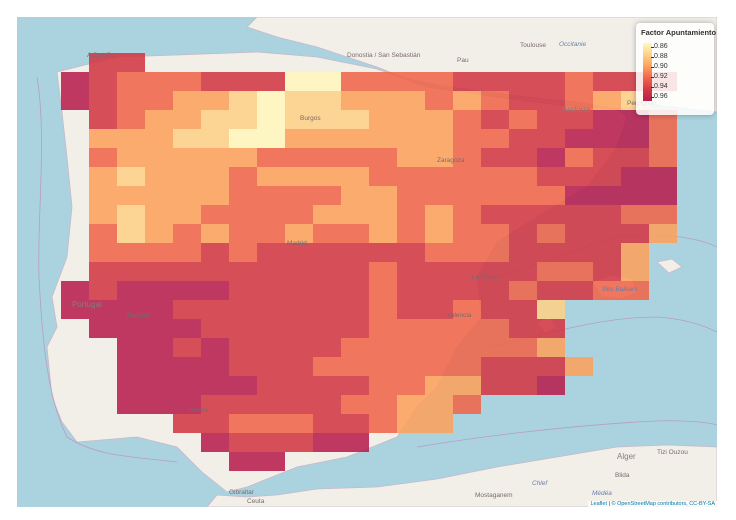 The width and height of the screenshot is (736, 520). Describe the element at coordinates (602, 493) in the screenshot. I see `label-medea: Médéa` at that location.